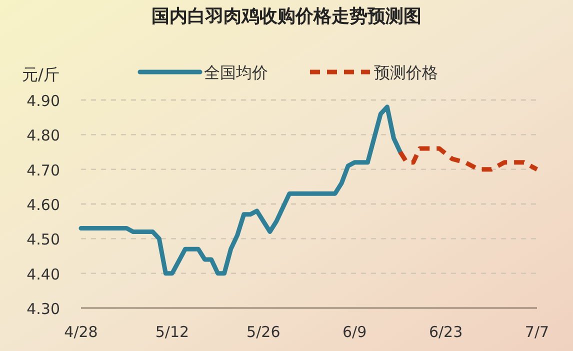 This screenshot has width=573, height=351. What do you see at coordinates (406, 72) in the screenshot?
I see `legend-label: 预测价格` at bounding box center [406, 72].